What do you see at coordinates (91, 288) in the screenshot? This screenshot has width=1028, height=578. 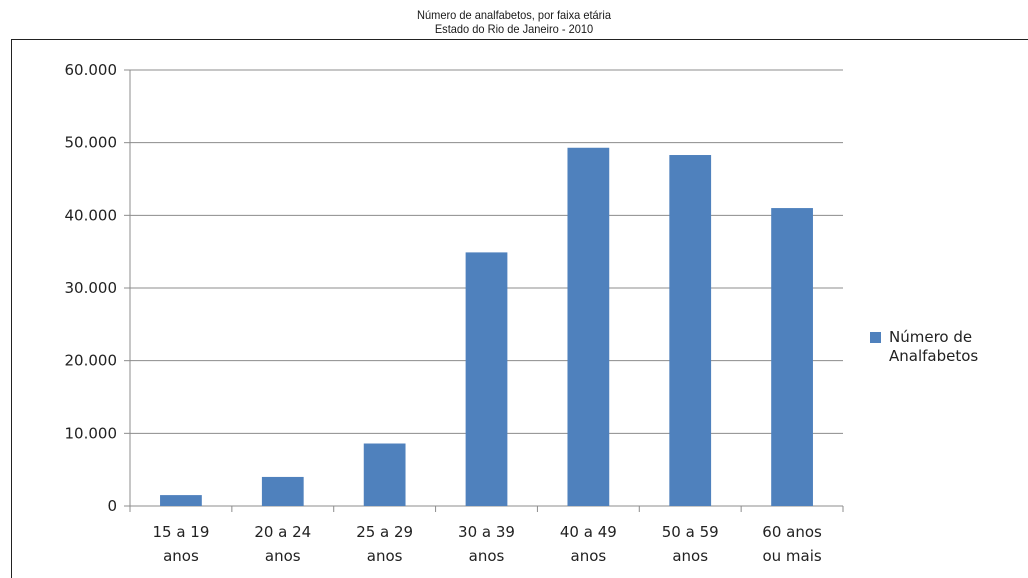 I see `y-tick-label: 30.000` at bounding box center [91, 288].